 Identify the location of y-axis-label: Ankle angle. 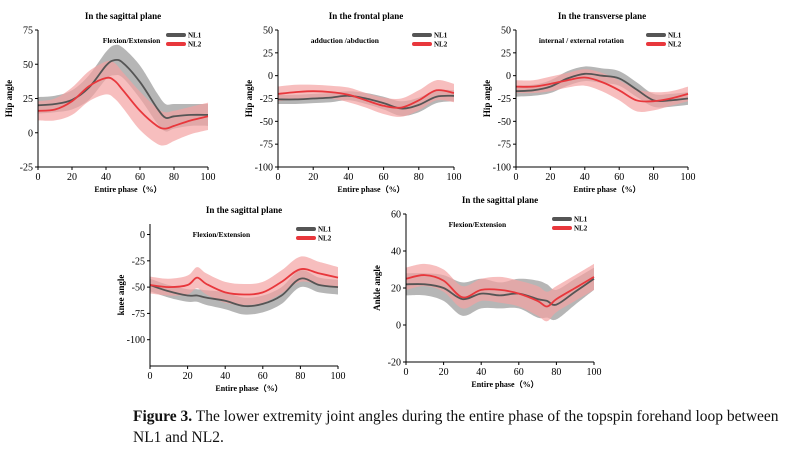
(377, 288).